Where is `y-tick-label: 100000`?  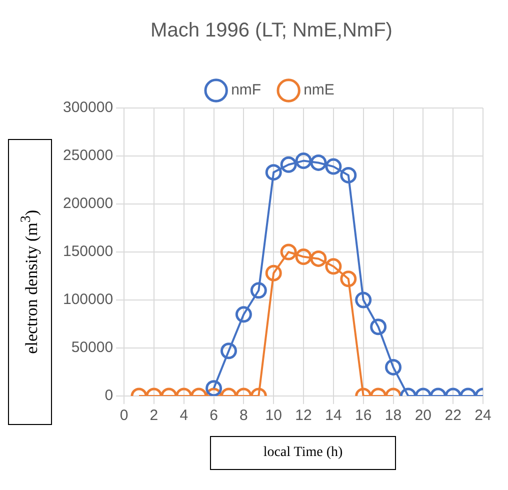 y-tick-label: 100000 is located at coordinates (88, 299).